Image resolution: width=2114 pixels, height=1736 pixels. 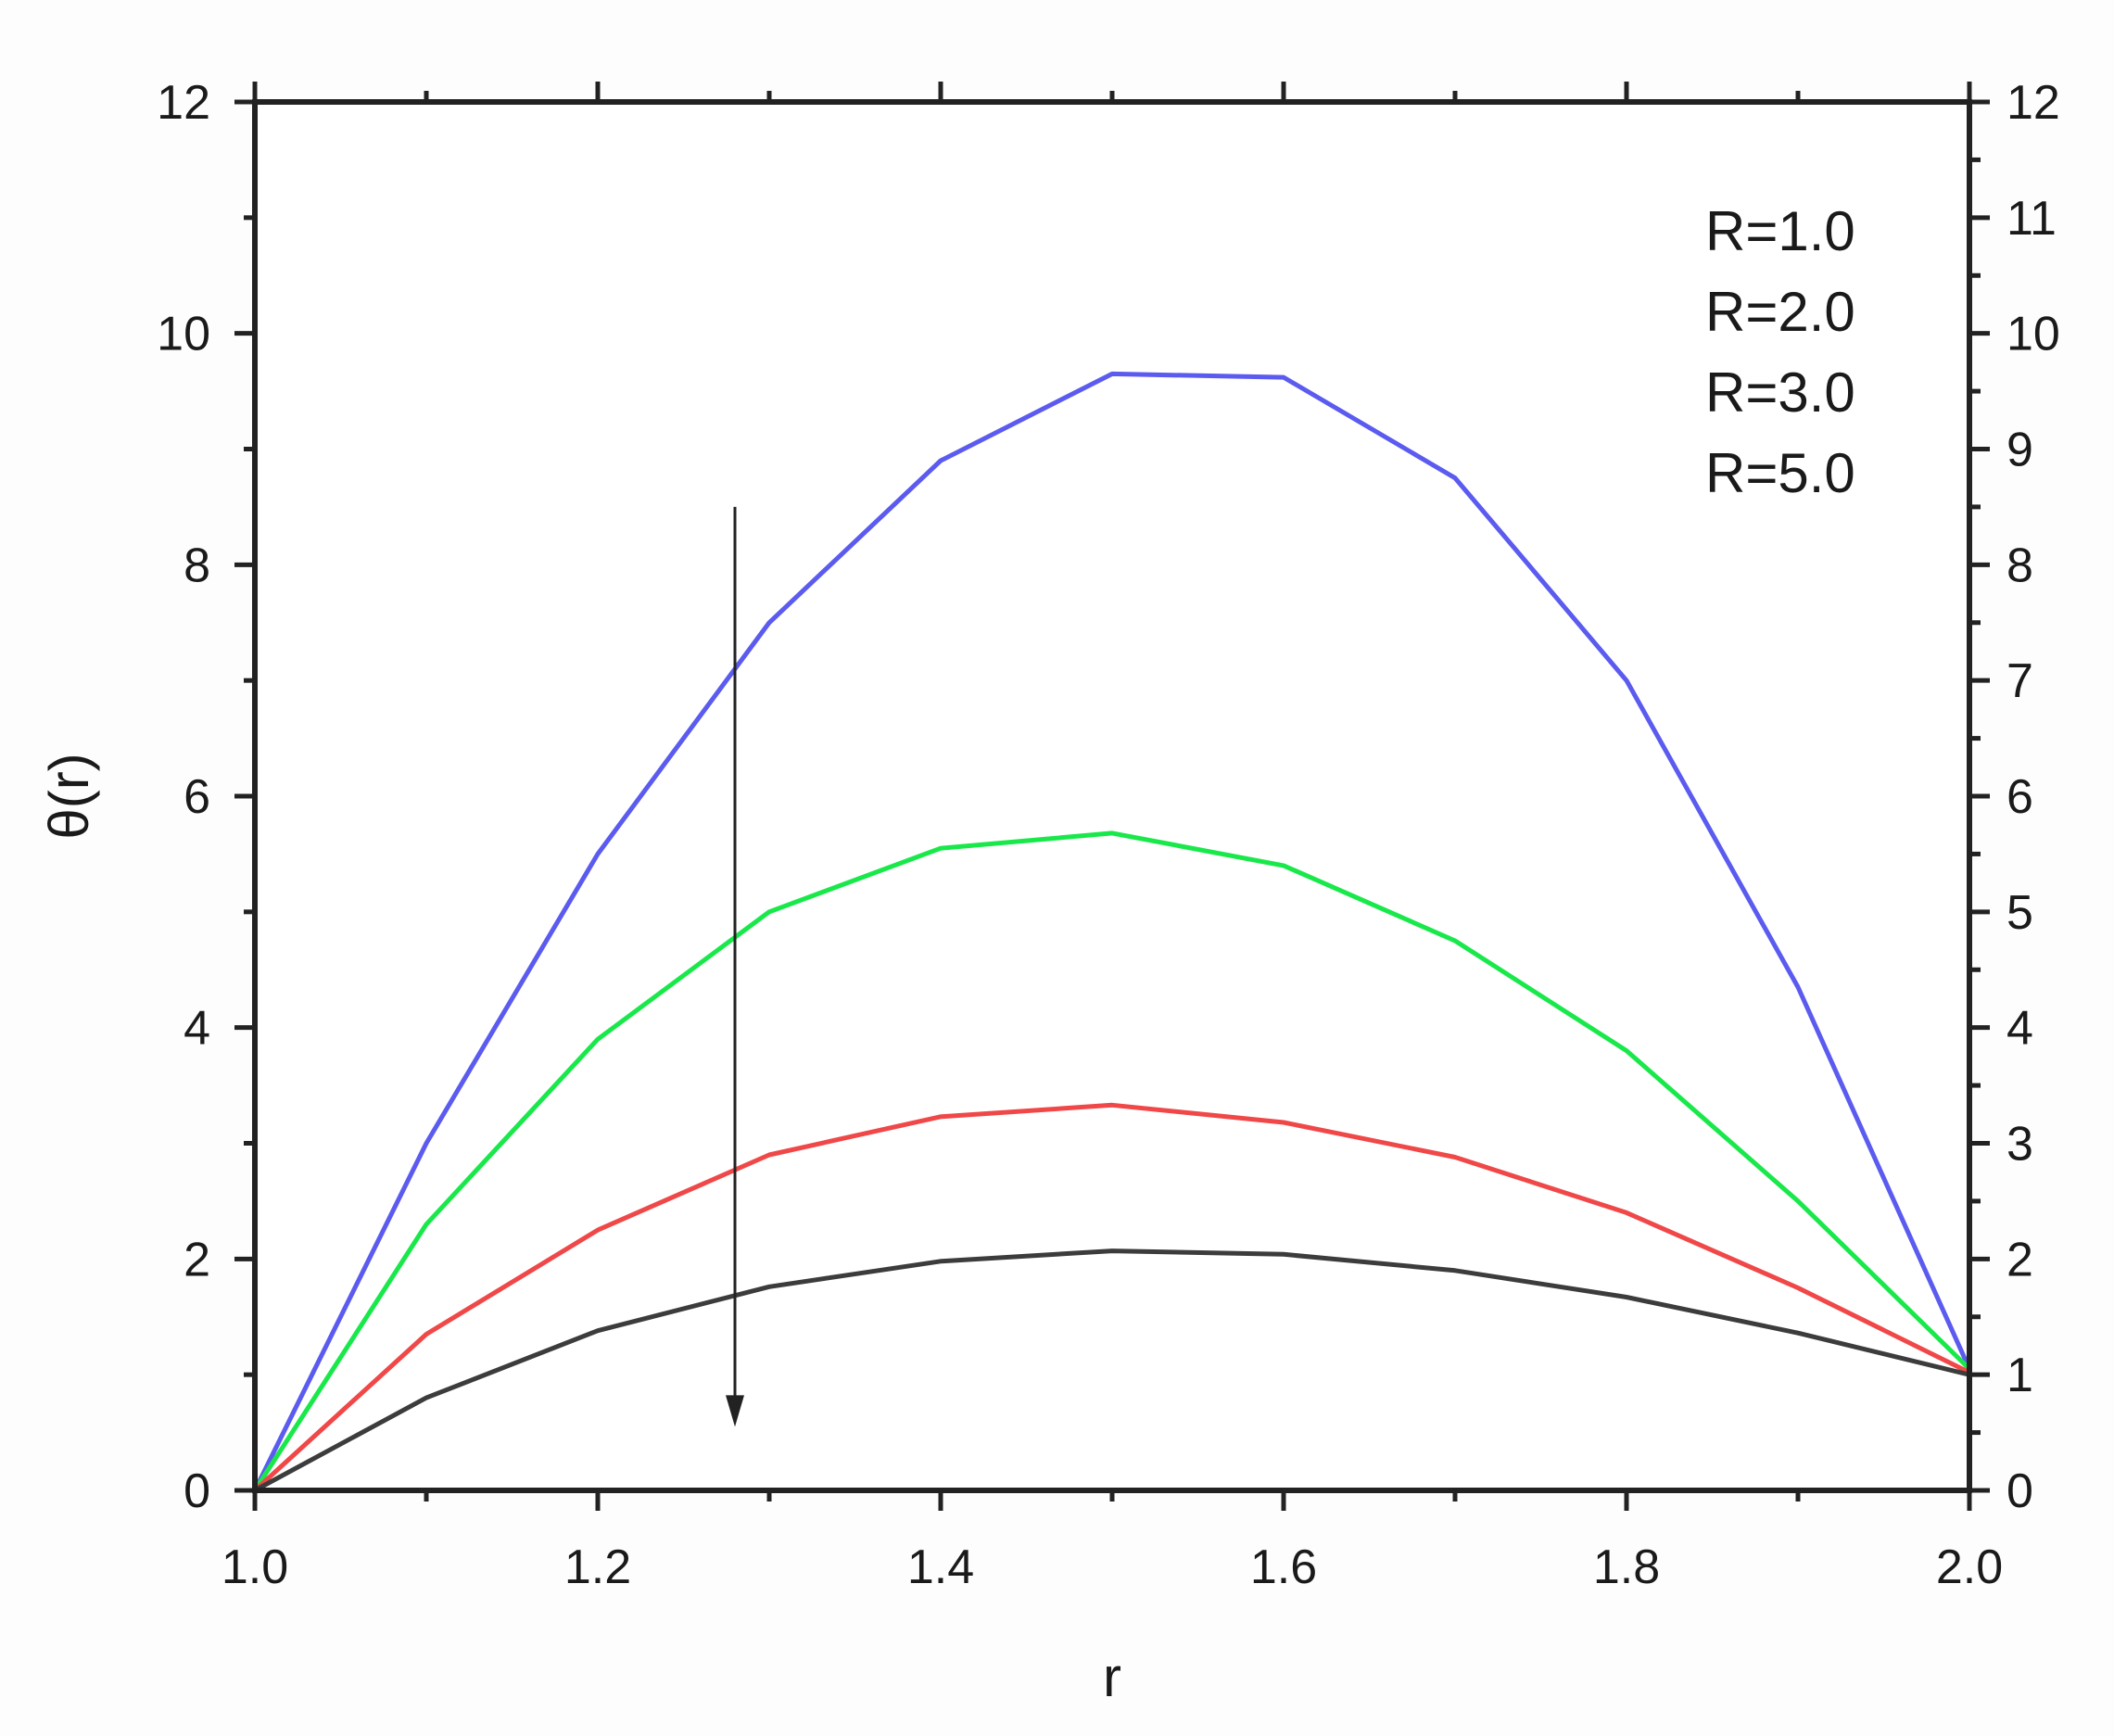 What do you see at coordinates (1626, 1567) in the screenshot?
I see `x-tick-label: 1.8` at bounding box center [1626, 1567].